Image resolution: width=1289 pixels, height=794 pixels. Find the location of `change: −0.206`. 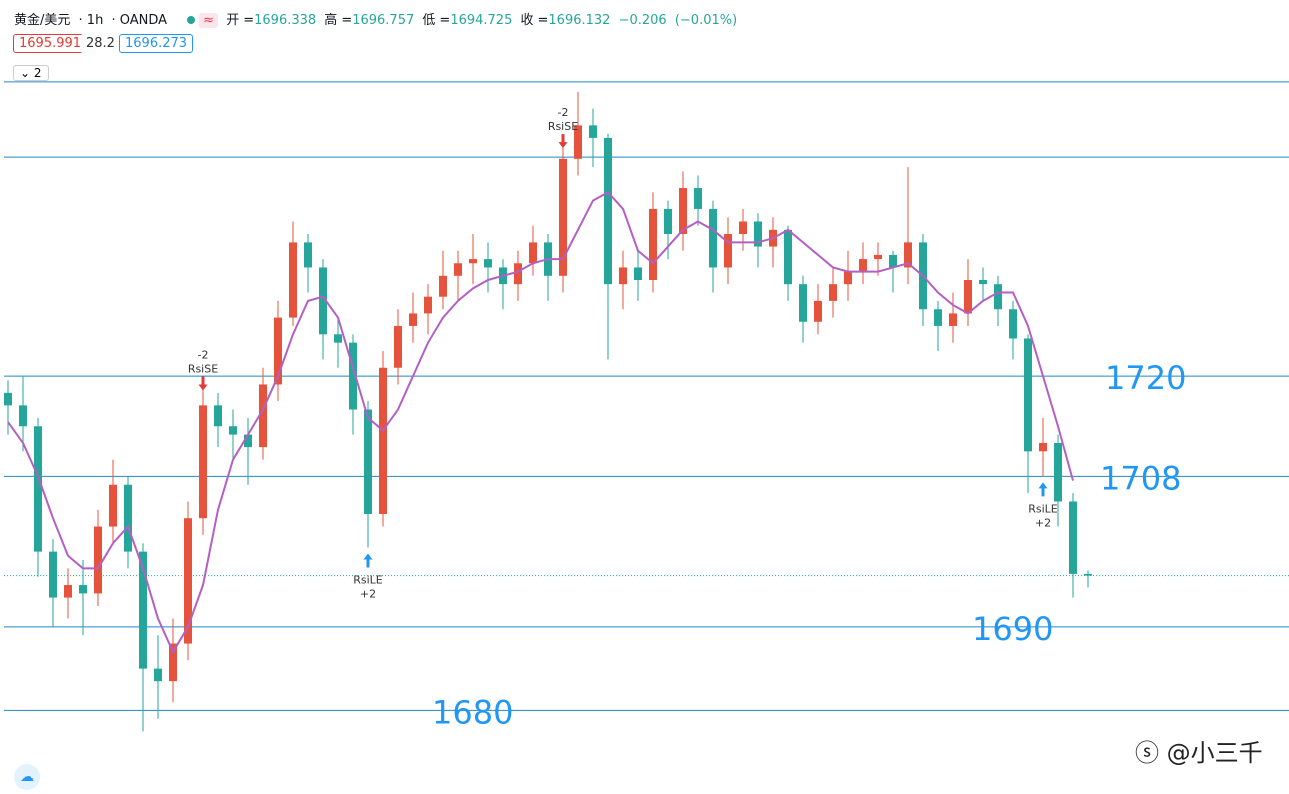

change: −0.206 is located at coordinates (642, 20).